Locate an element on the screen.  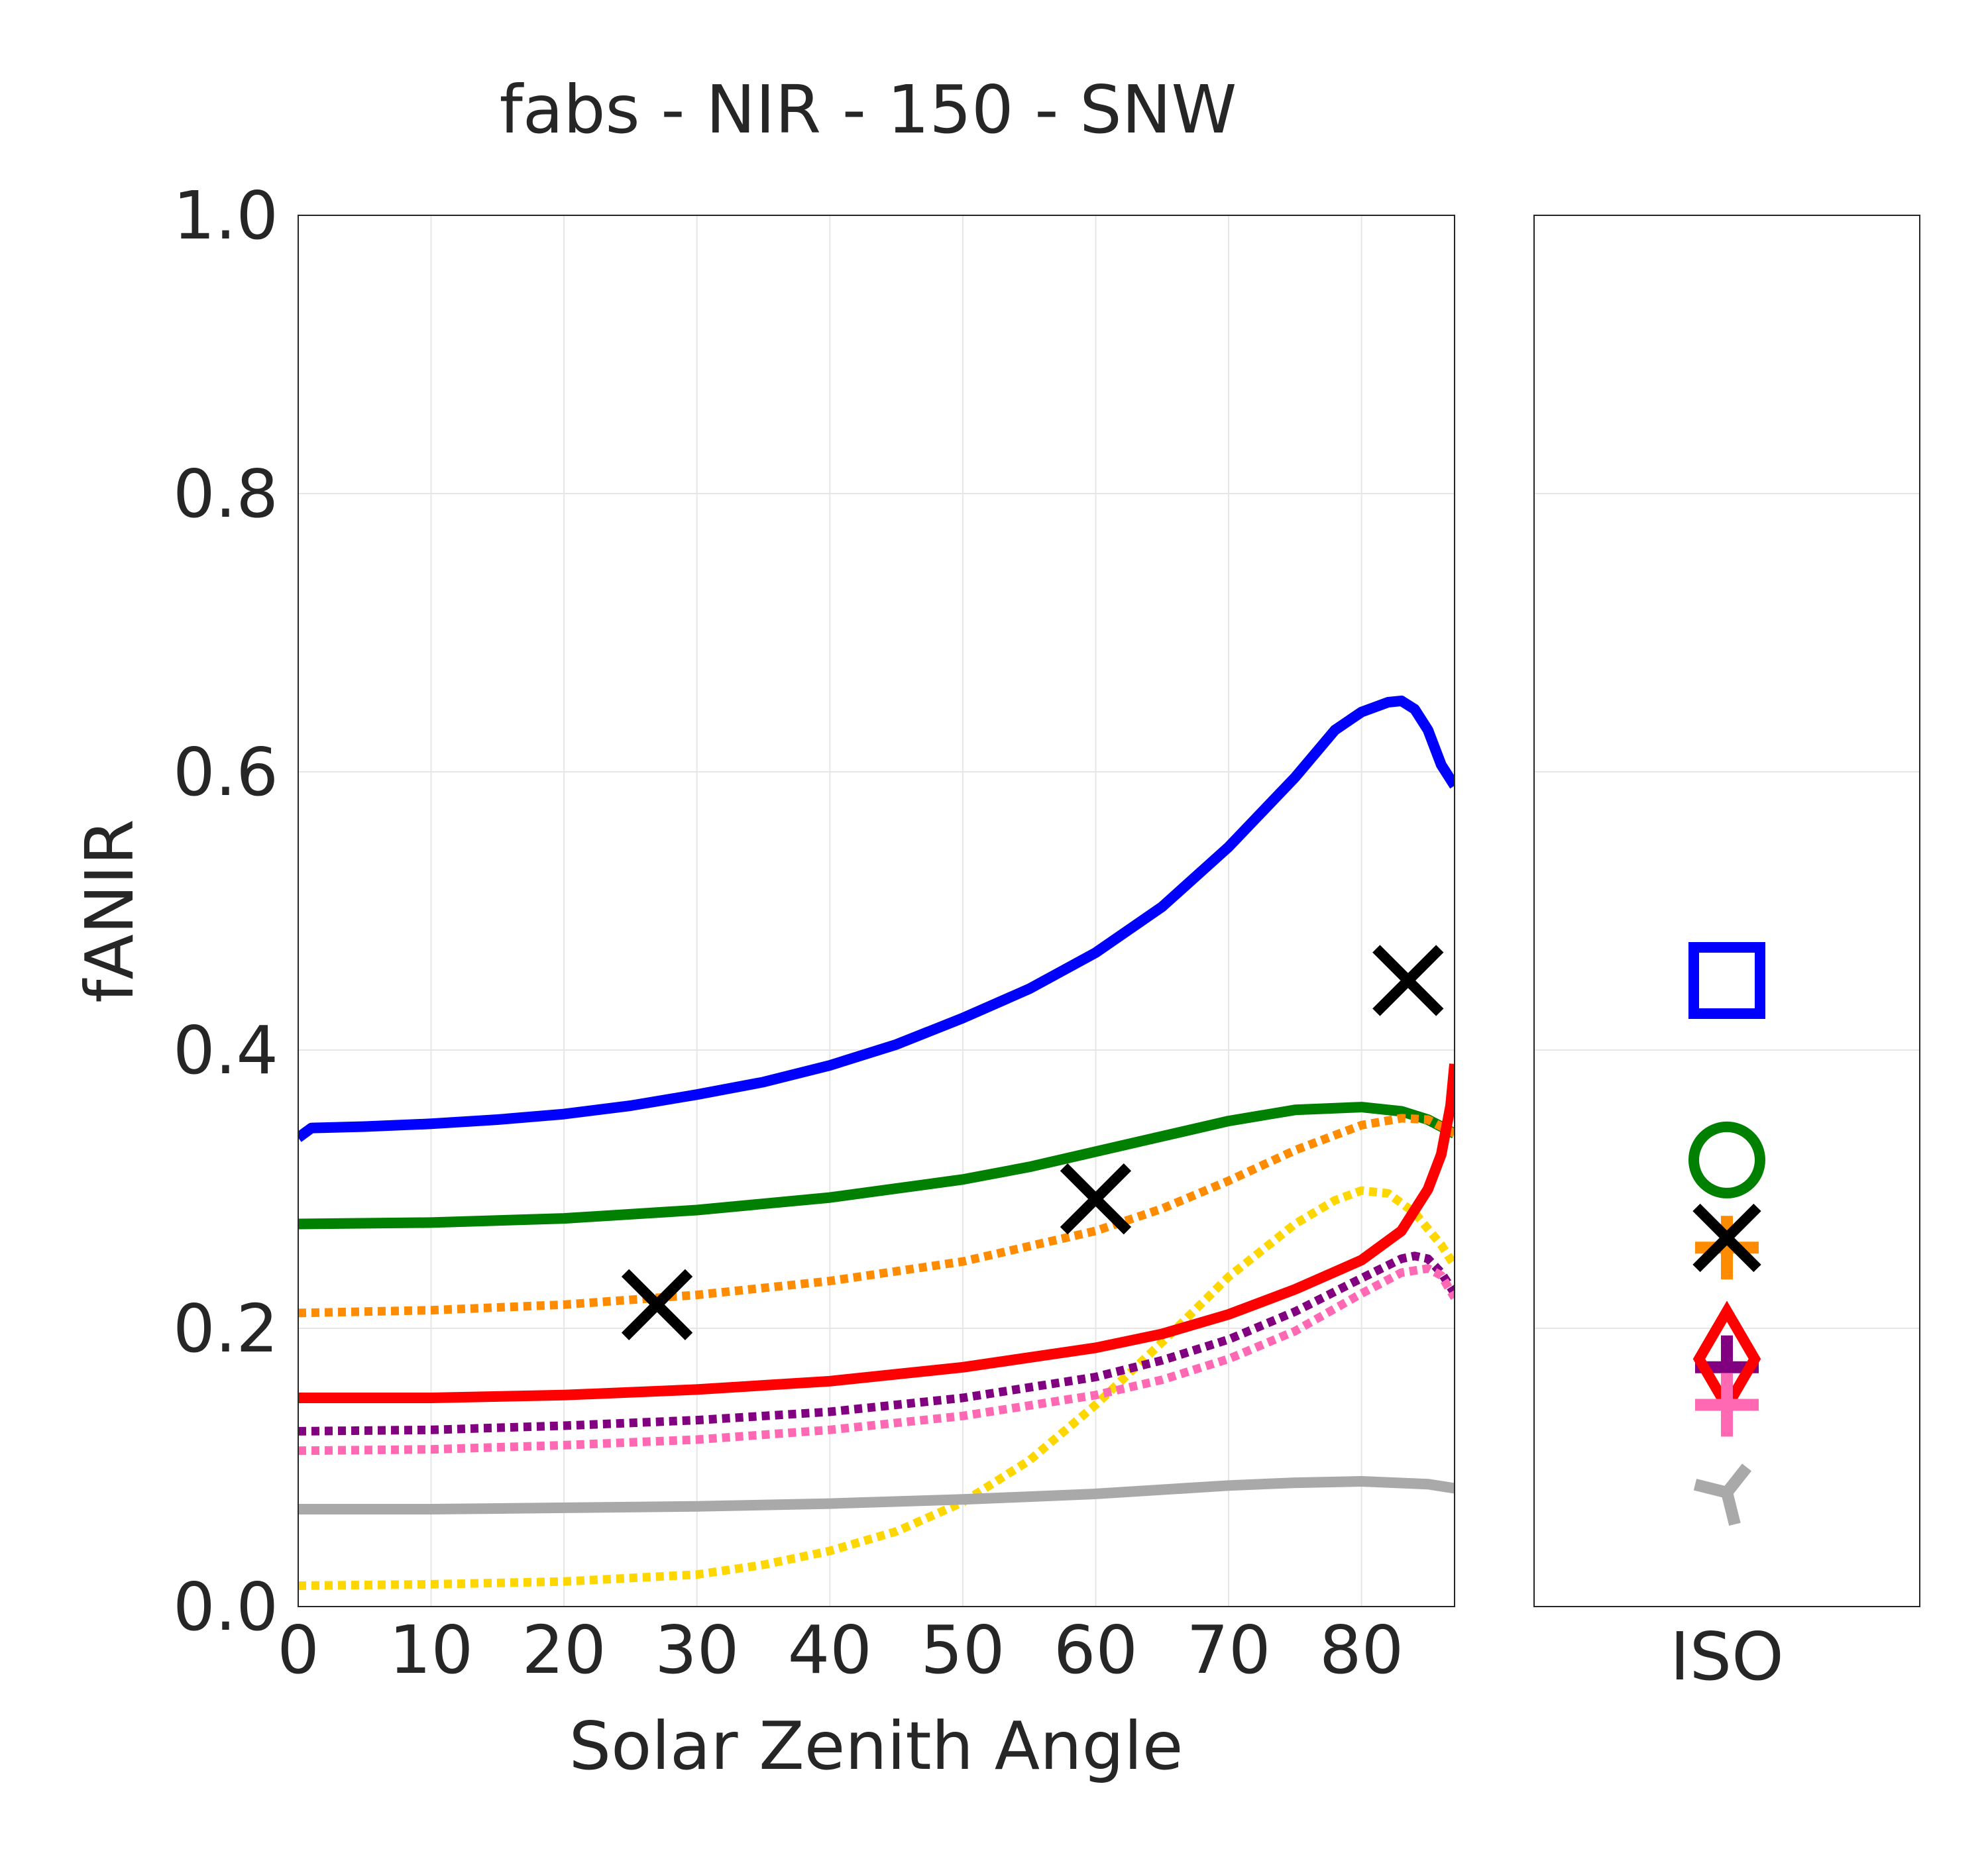
y-tick-label: 0.6 is located at coordinates (225, 772).